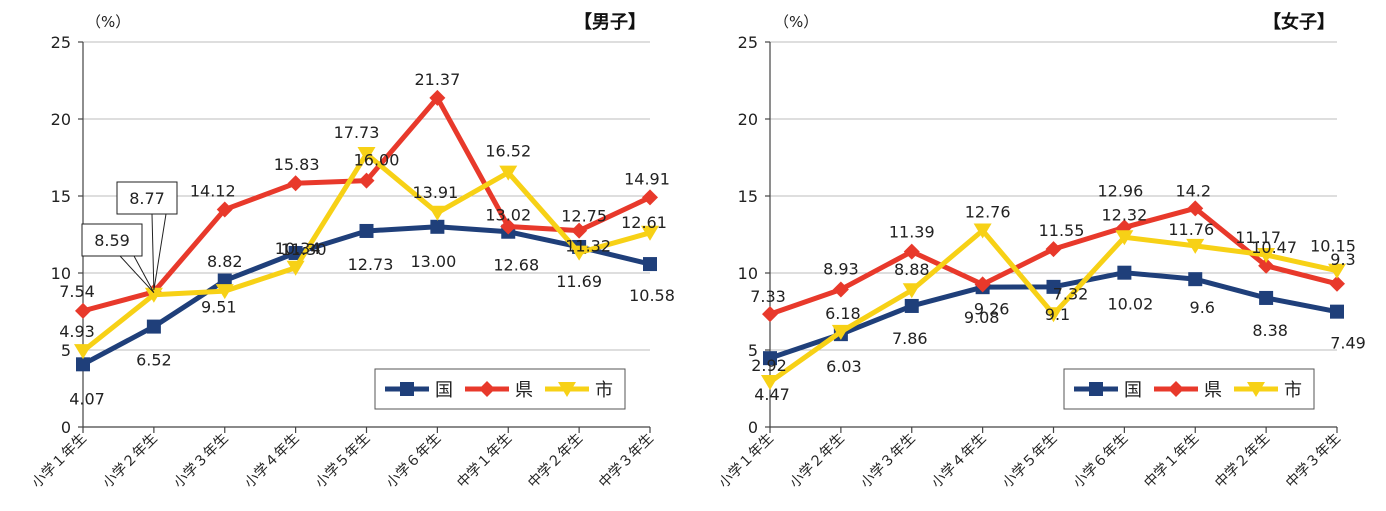 Image resolution: width=1386 pixels, height=511 pixels. I want to click on data-label-ken: 21.37, so click(437, 79).